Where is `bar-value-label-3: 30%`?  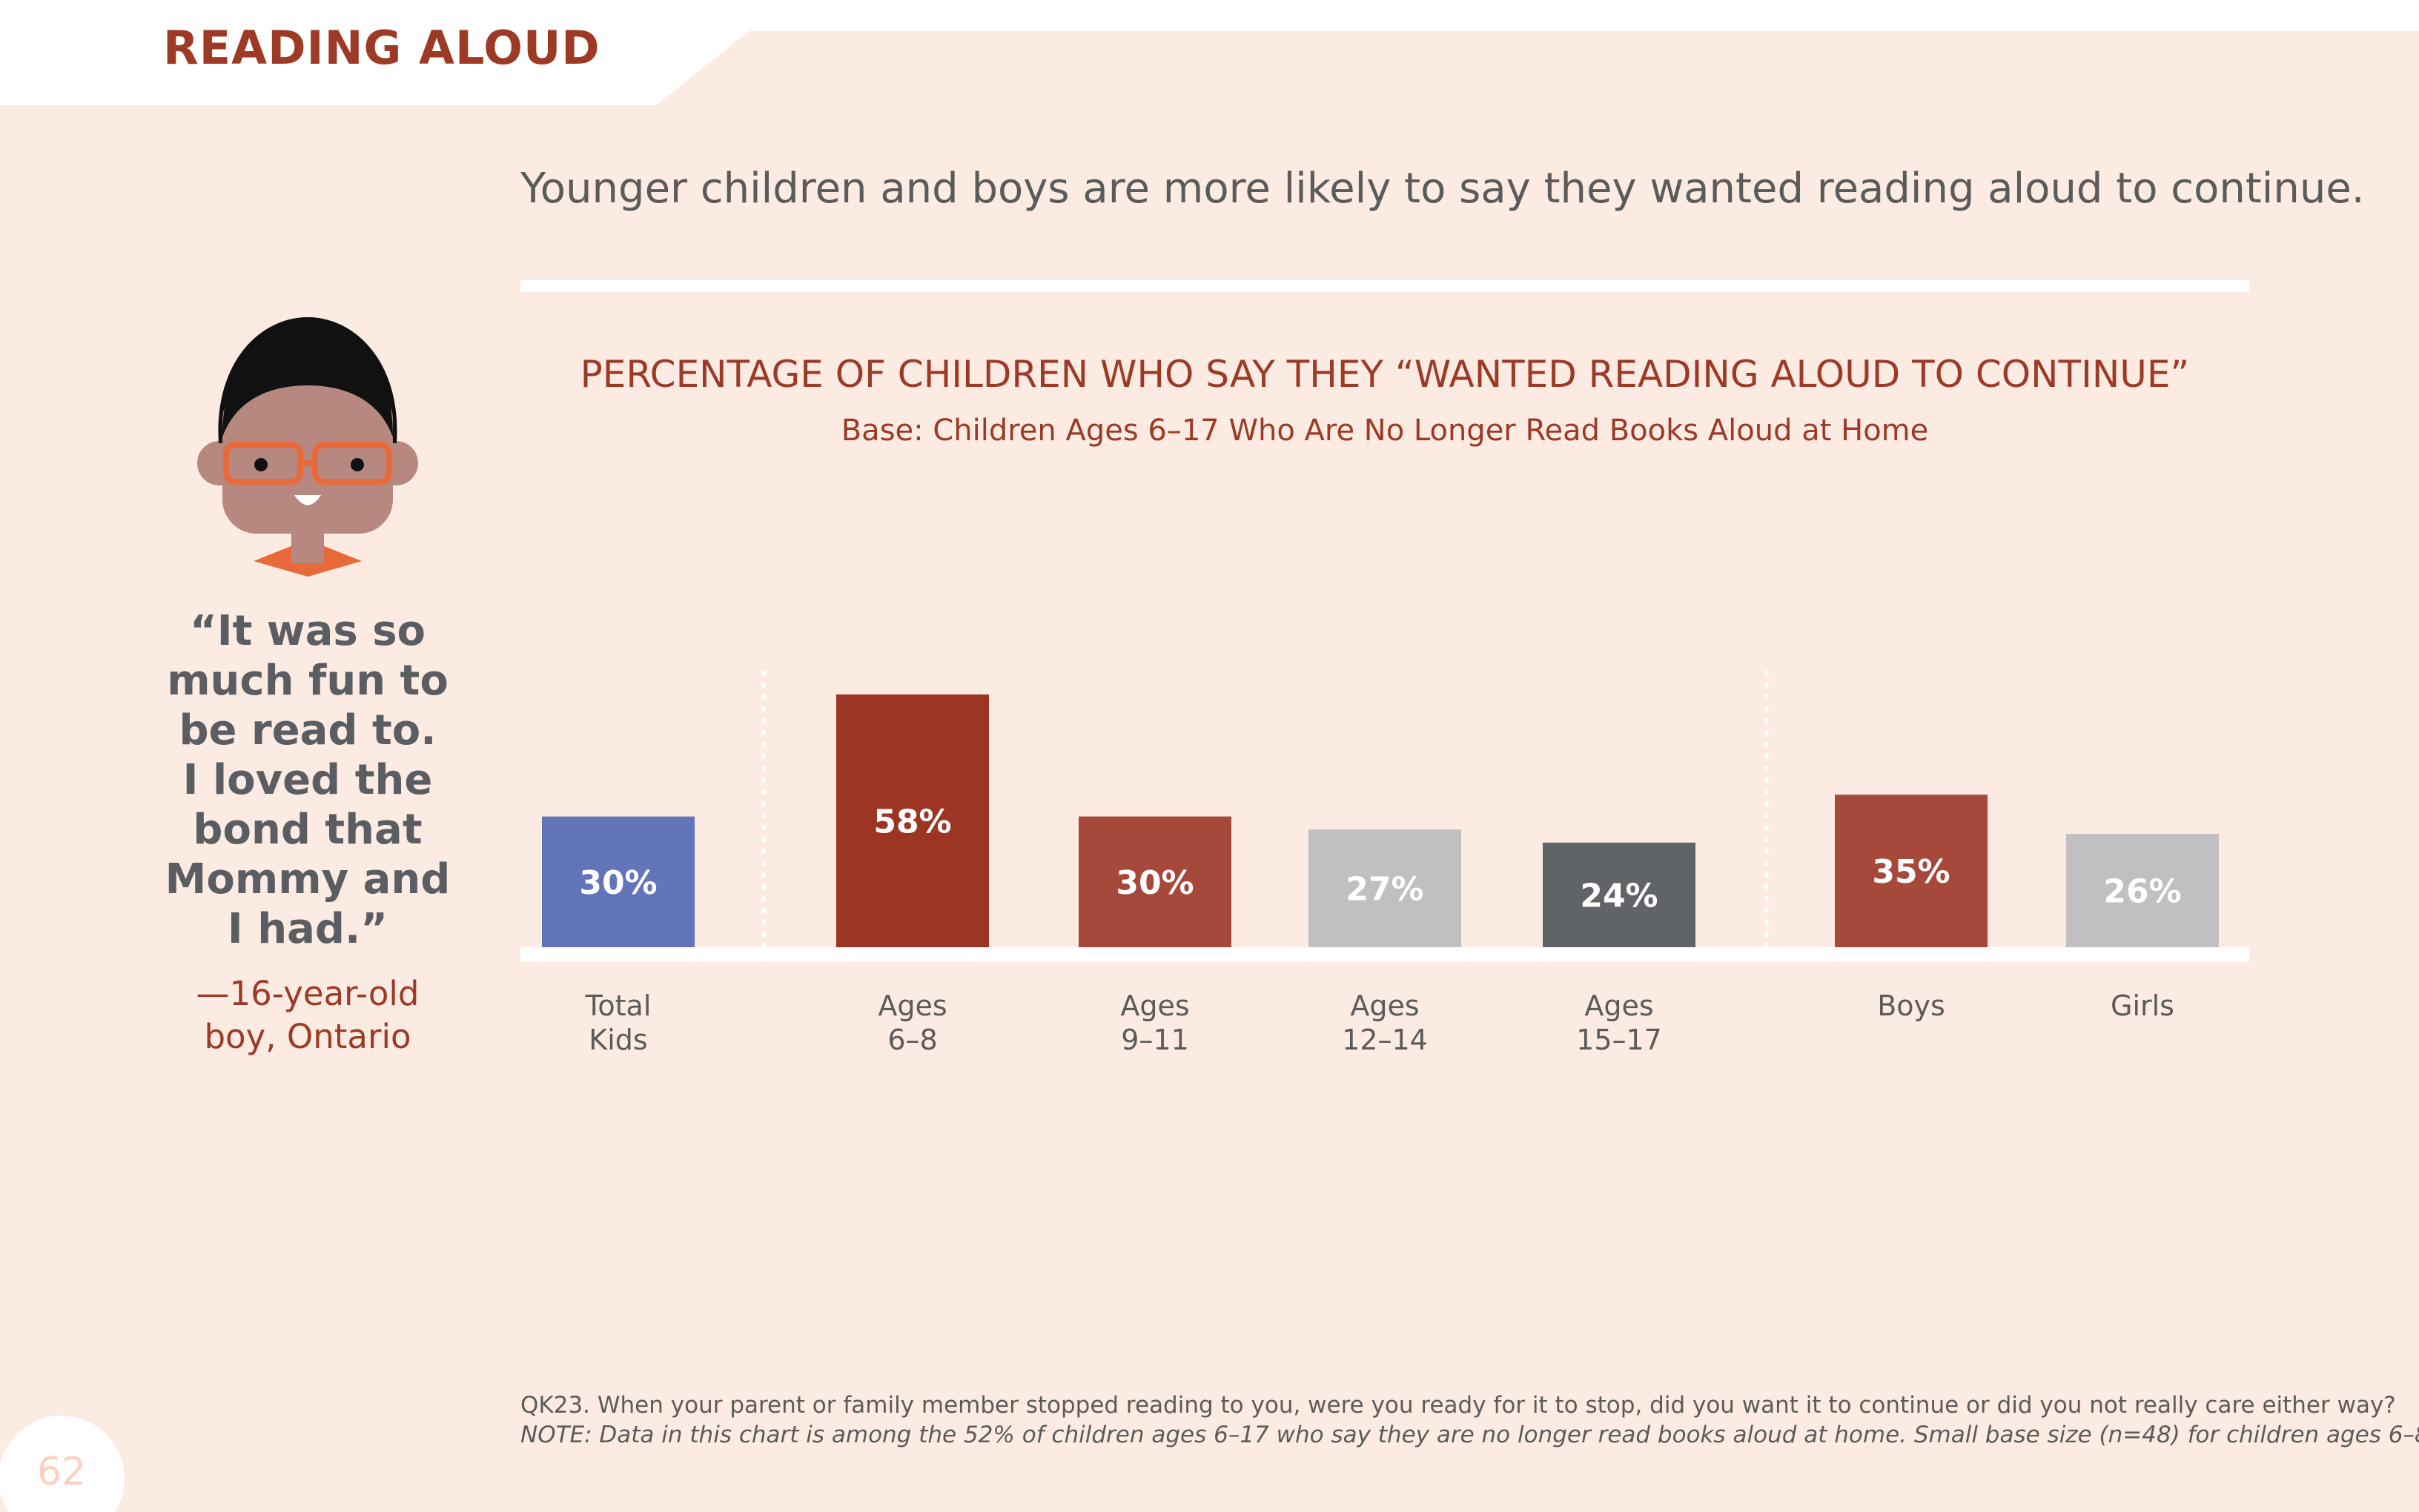 bar-value-label-3: 30% is located at coordinates (1155, 883).